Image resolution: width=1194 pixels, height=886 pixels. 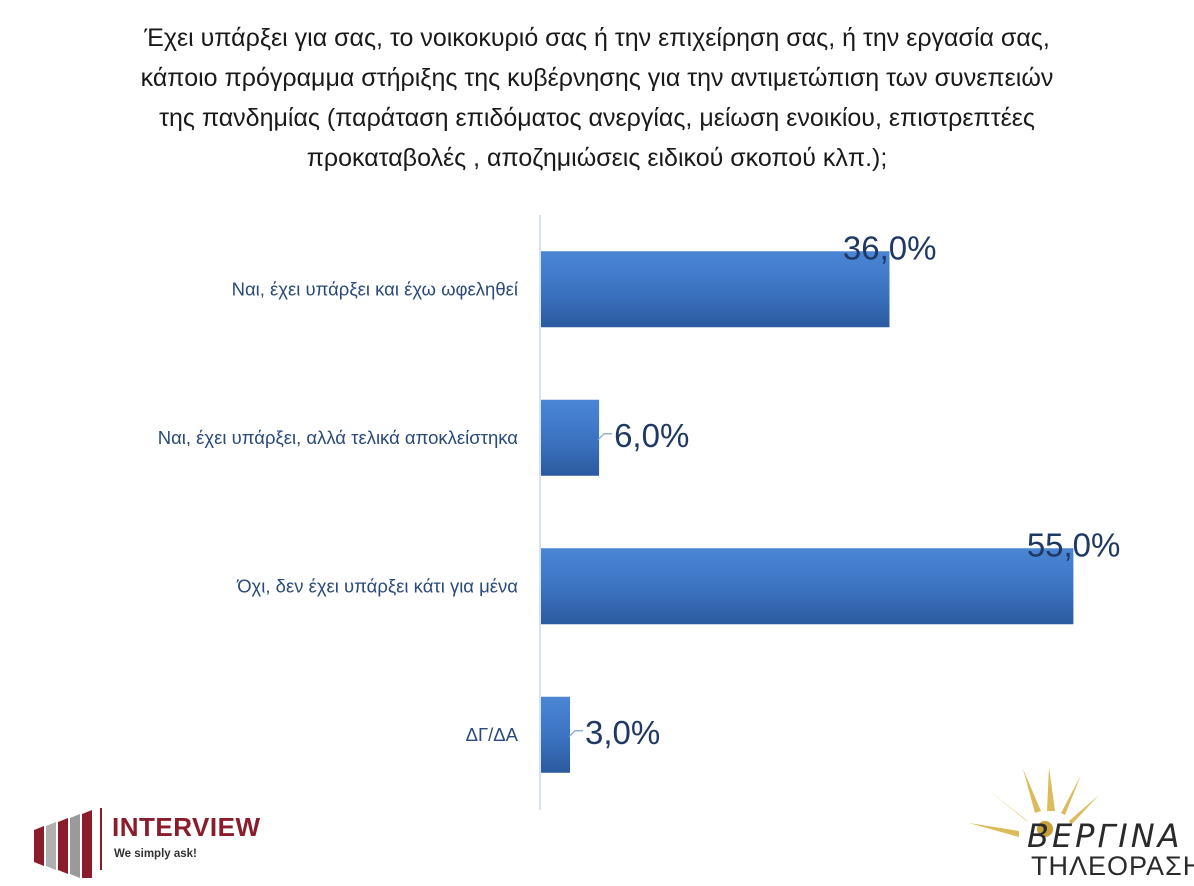 I want to click on category-label-0: Ναι, έχει υπάρξει και έχω ωφεληθεί, so click(x=375, y=288).